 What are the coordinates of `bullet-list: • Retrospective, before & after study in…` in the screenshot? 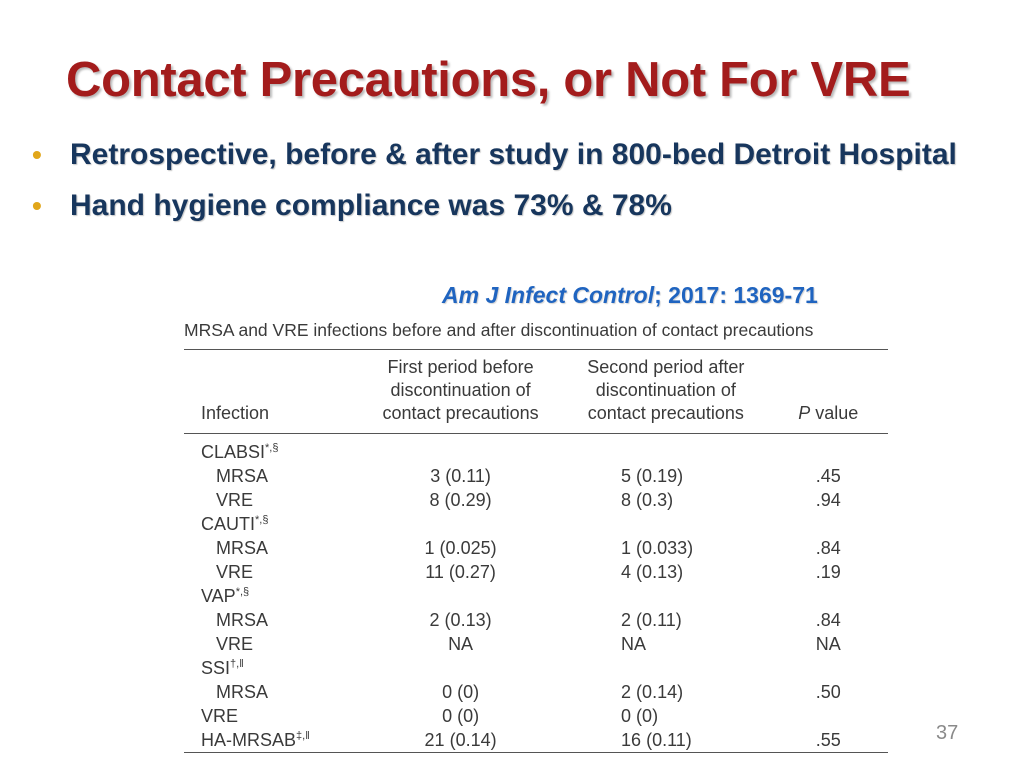 It's located at (500, 187).